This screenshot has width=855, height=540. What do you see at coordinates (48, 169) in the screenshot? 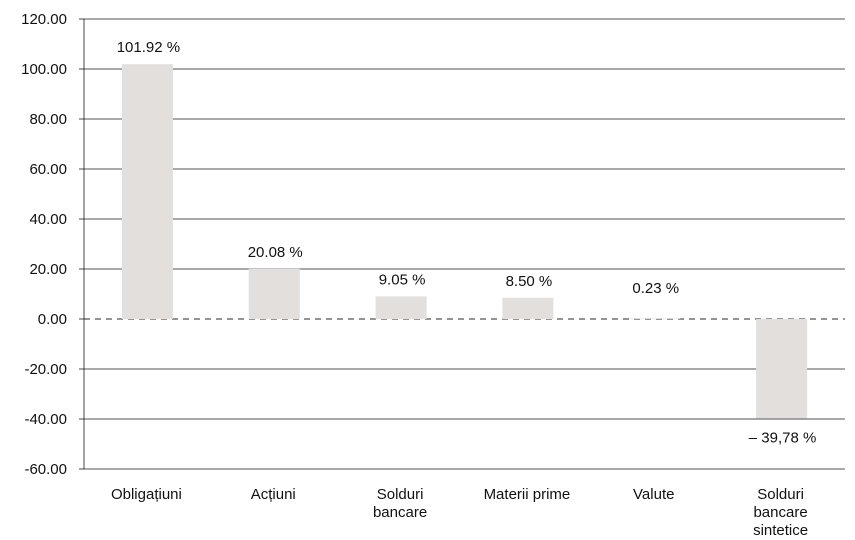
I see `y-tick-label: 60.00` at bounding box center [48, 169].